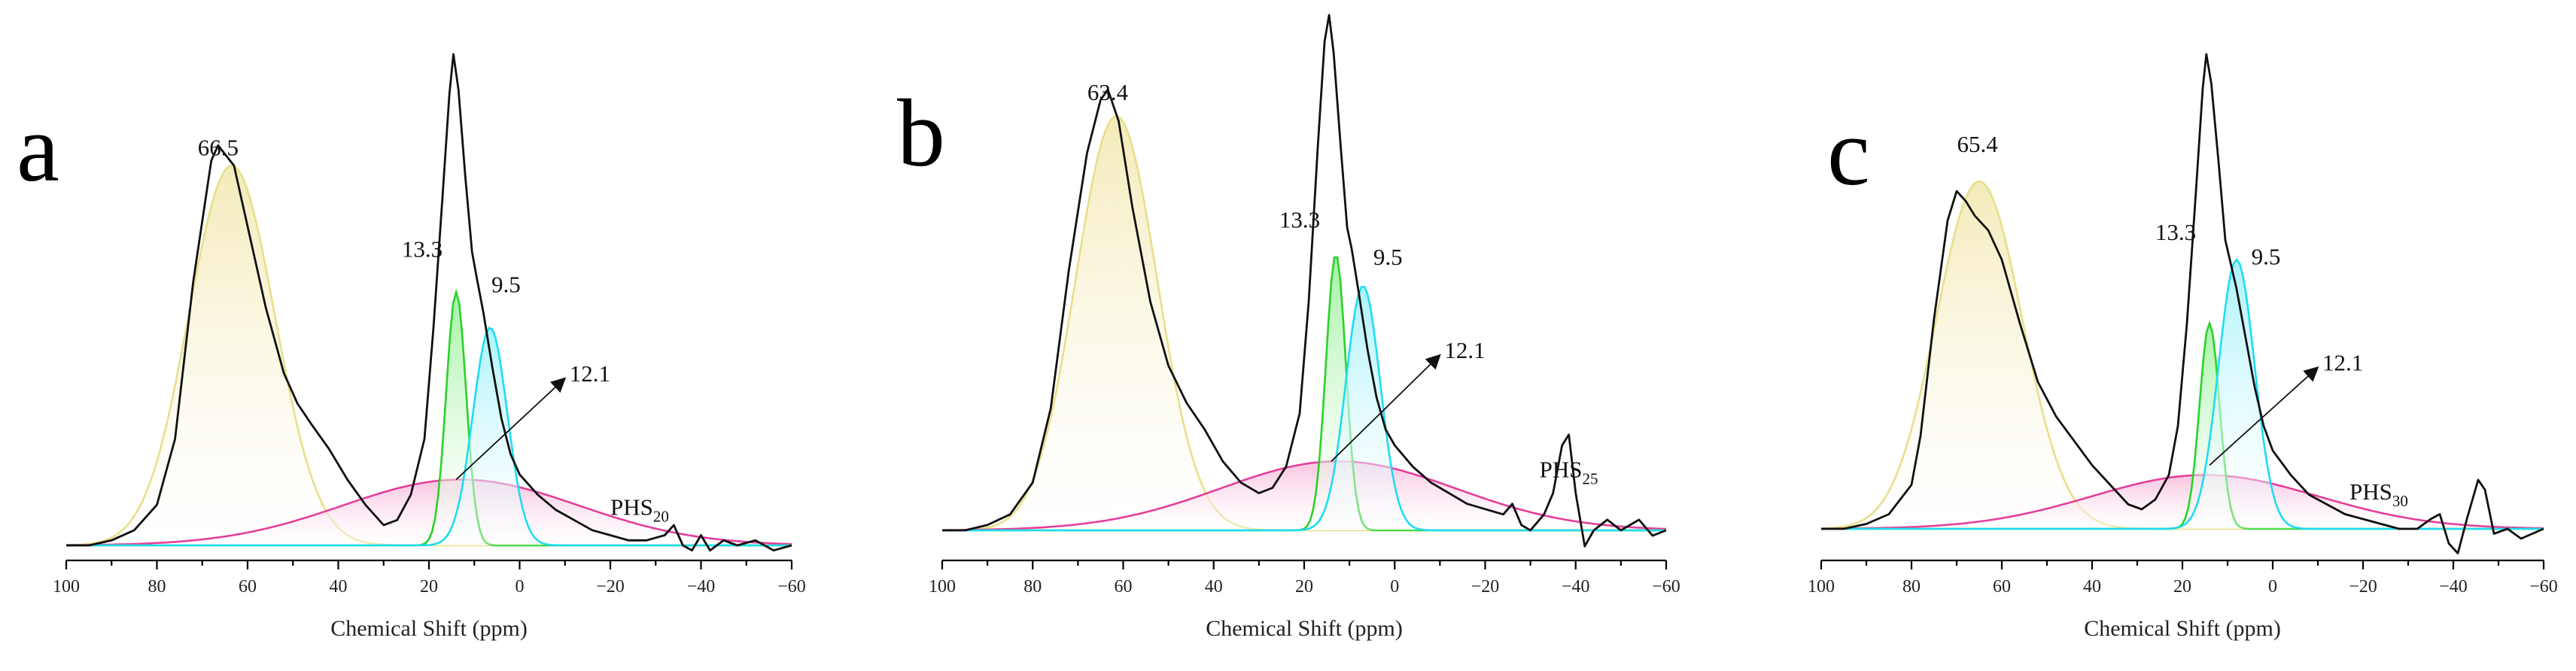  Describe the element at coordinates (921, 133) in the screenshot. I see `panel-letter: b` at that location.